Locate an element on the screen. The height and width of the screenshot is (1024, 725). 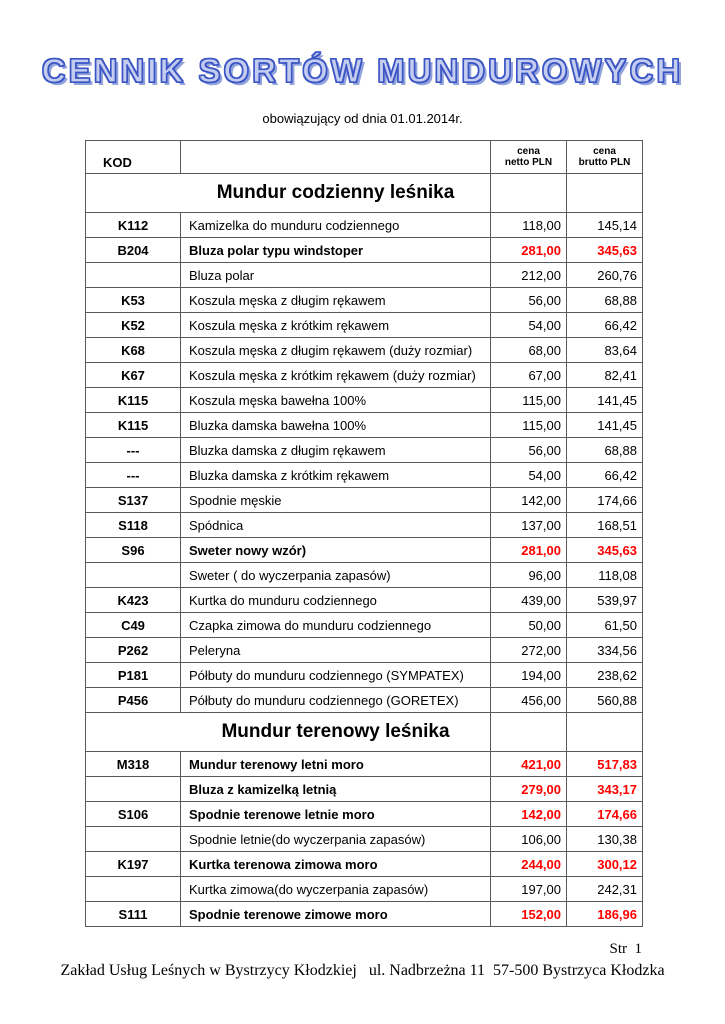
brutto-cell: 83,64 is located at coordinates (604, 350).